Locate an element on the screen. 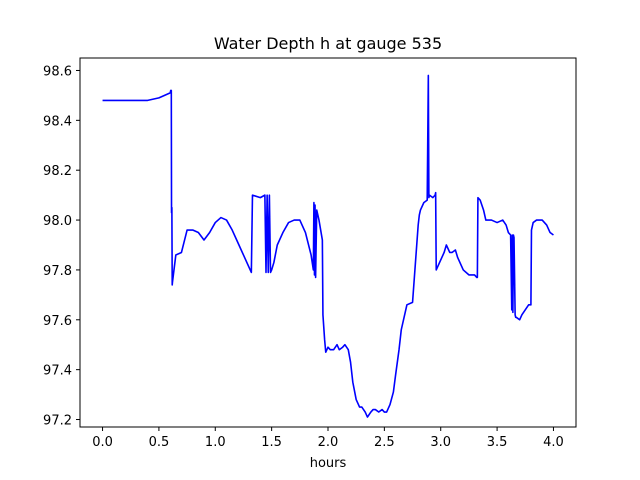  y-tick-label: 97.6 is located at coordinates (57, 321).